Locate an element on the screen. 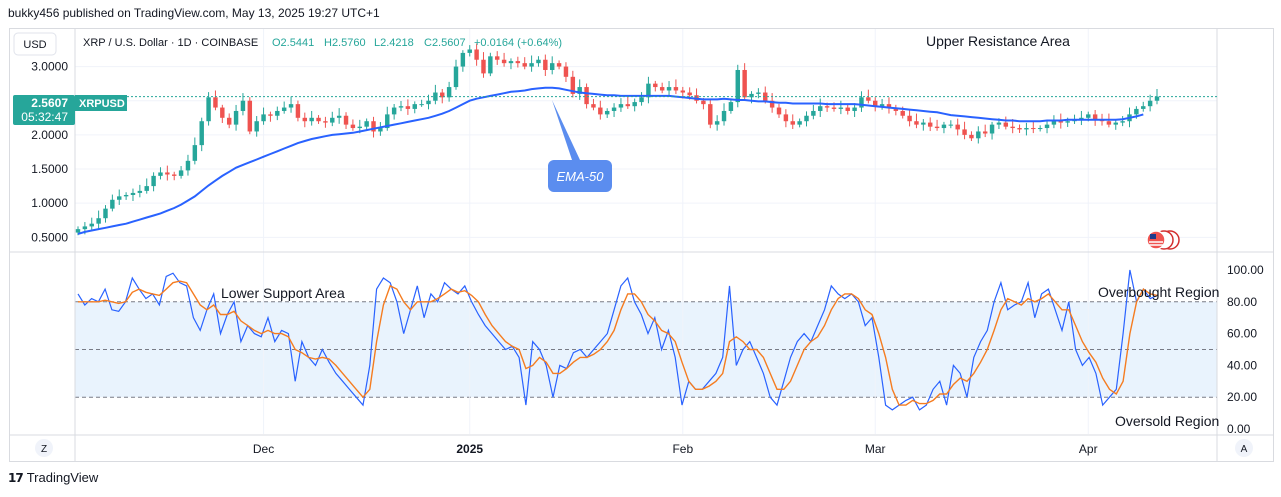 Image resolution: width=1281 pixels, height=497 pixels. legend-close: C2.5607 is located at coordinates (445, 43).